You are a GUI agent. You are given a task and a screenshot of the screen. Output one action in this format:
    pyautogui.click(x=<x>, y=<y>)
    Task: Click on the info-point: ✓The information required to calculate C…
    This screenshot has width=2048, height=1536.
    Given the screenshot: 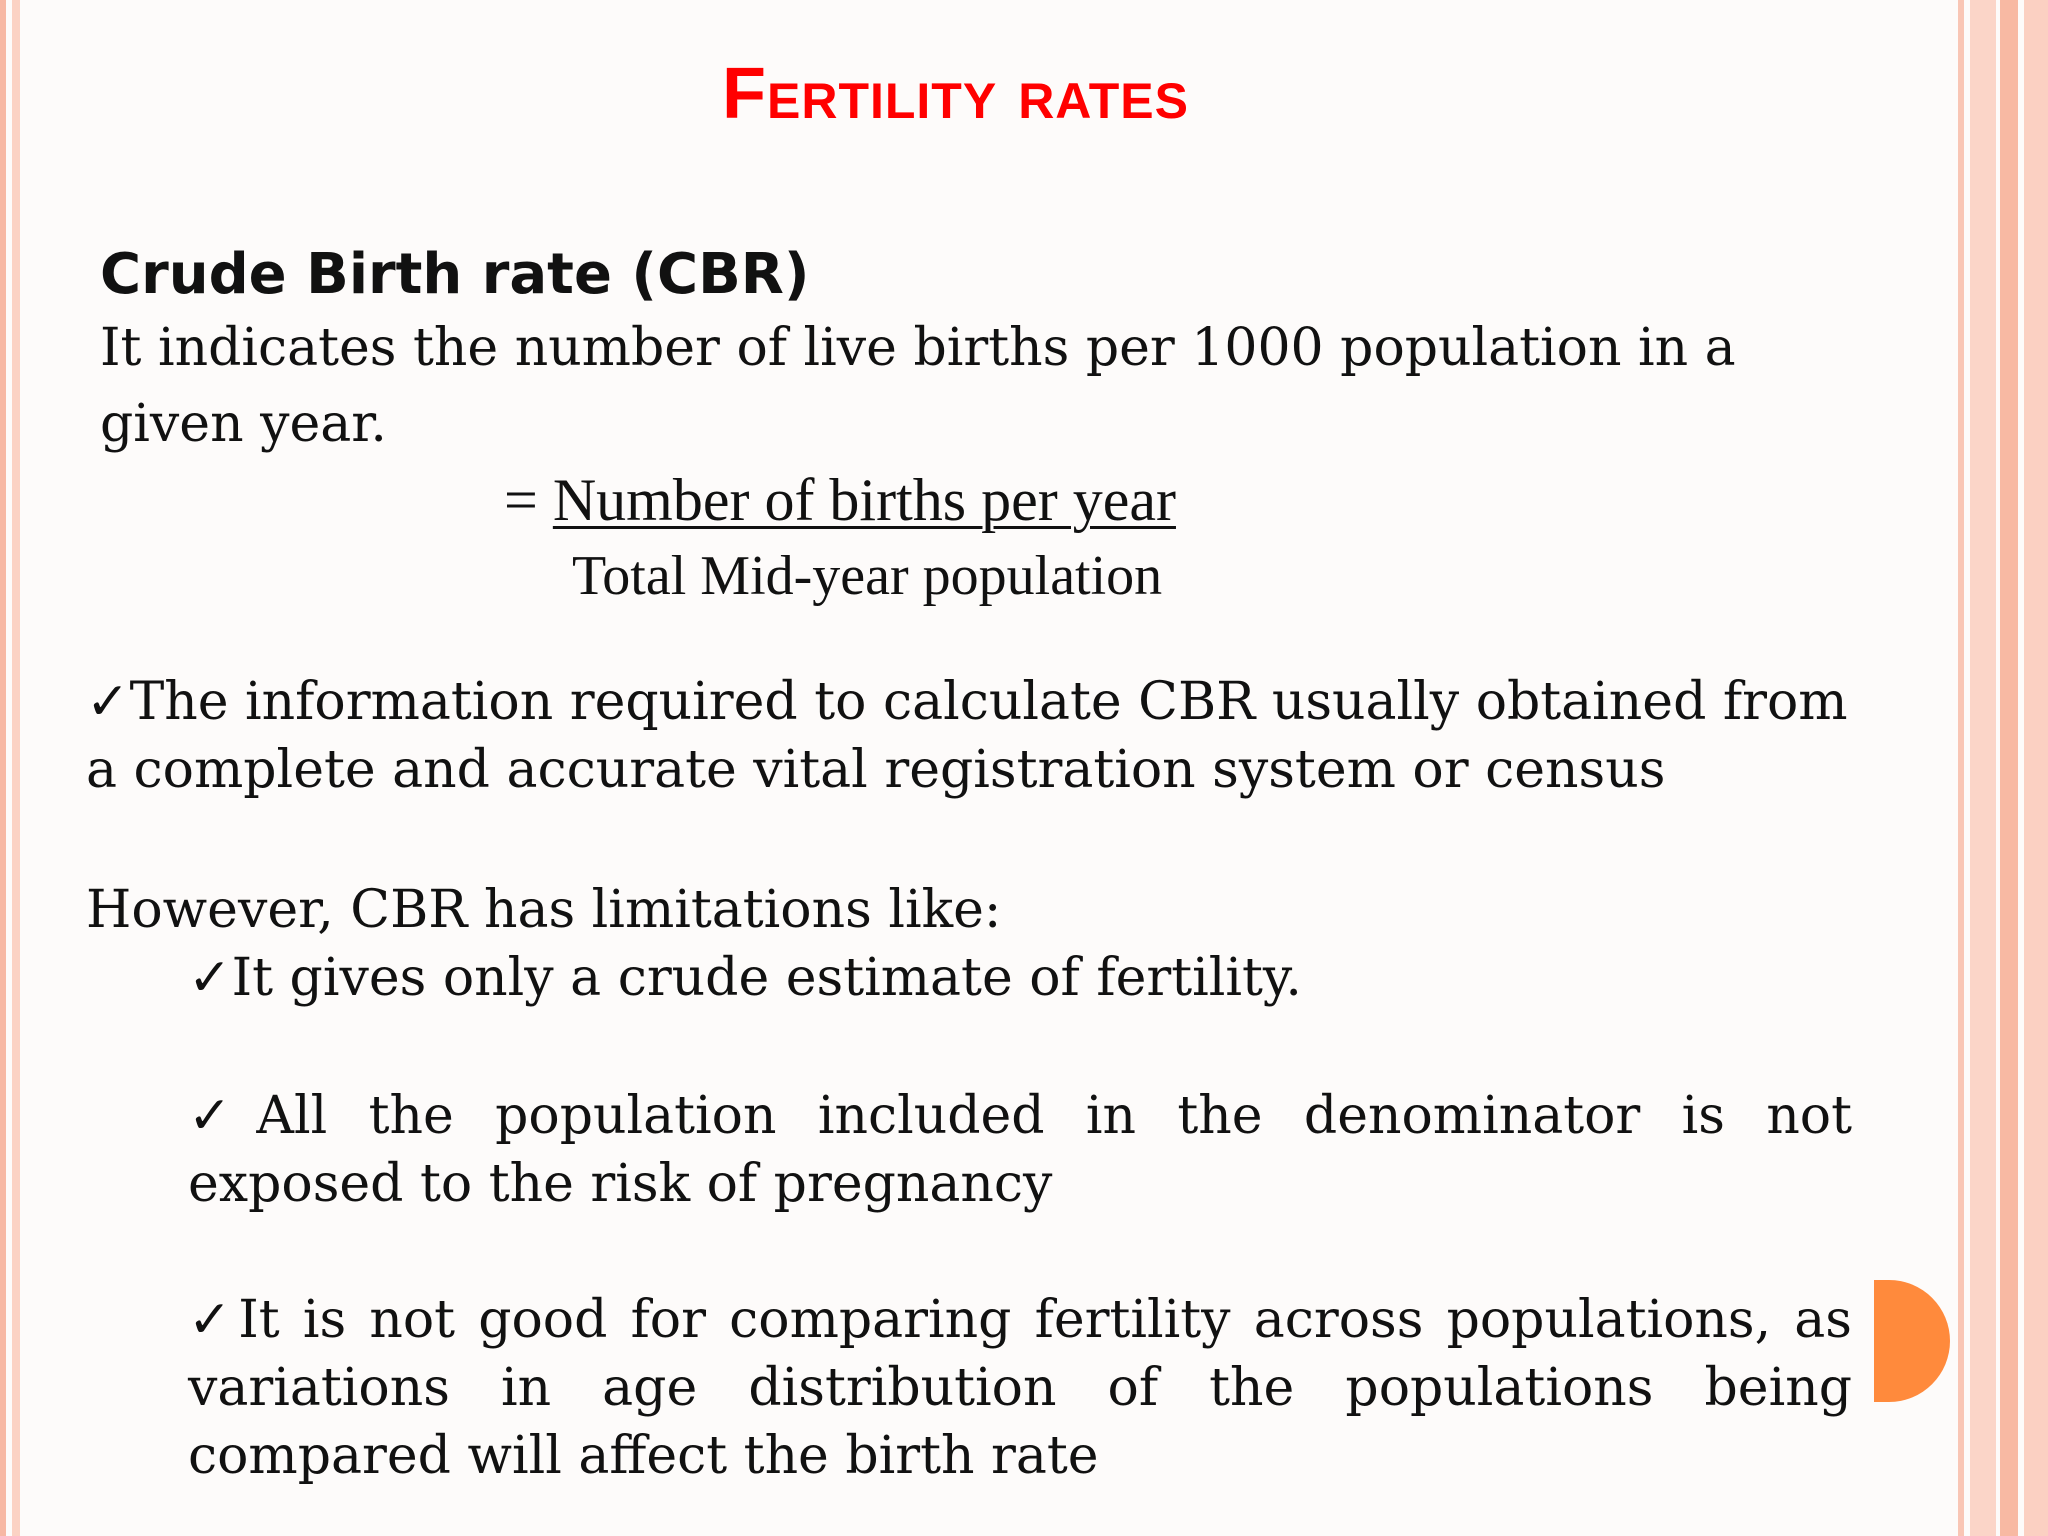 What is the action you would take?
    pyautogui.click(x=986, y=736)
    